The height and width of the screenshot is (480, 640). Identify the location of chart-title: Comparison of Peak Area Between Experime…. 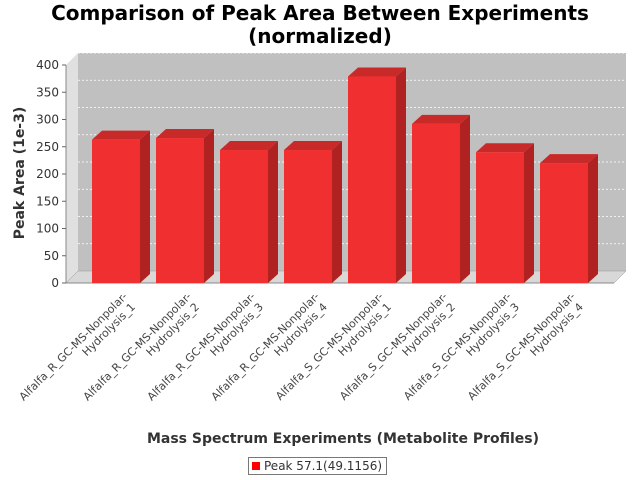
(320, 25).